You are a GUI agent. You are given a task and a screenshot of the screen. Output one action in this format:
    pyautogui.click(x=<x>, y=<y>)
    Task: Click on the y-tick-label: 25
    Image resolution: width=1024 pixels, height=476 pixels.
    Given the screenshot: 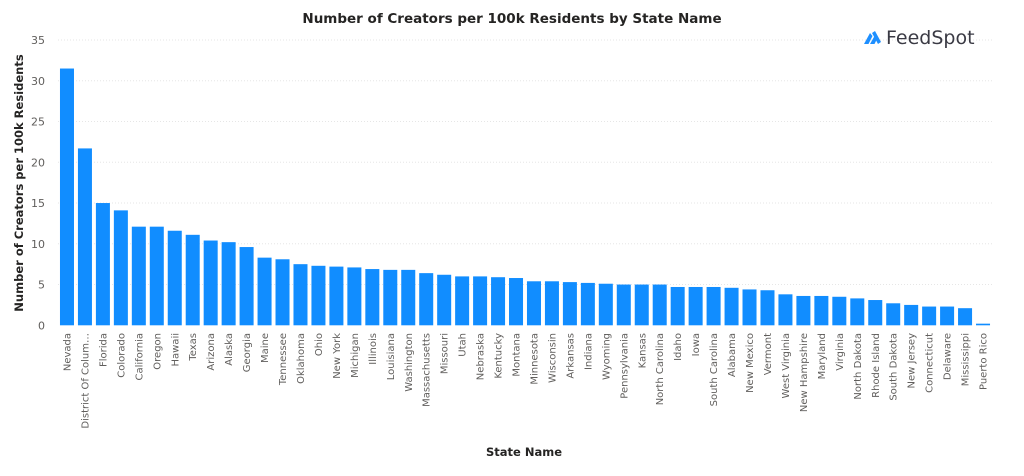 What is the action you would take?
    pyautogui.click(x=38, y=122)
    